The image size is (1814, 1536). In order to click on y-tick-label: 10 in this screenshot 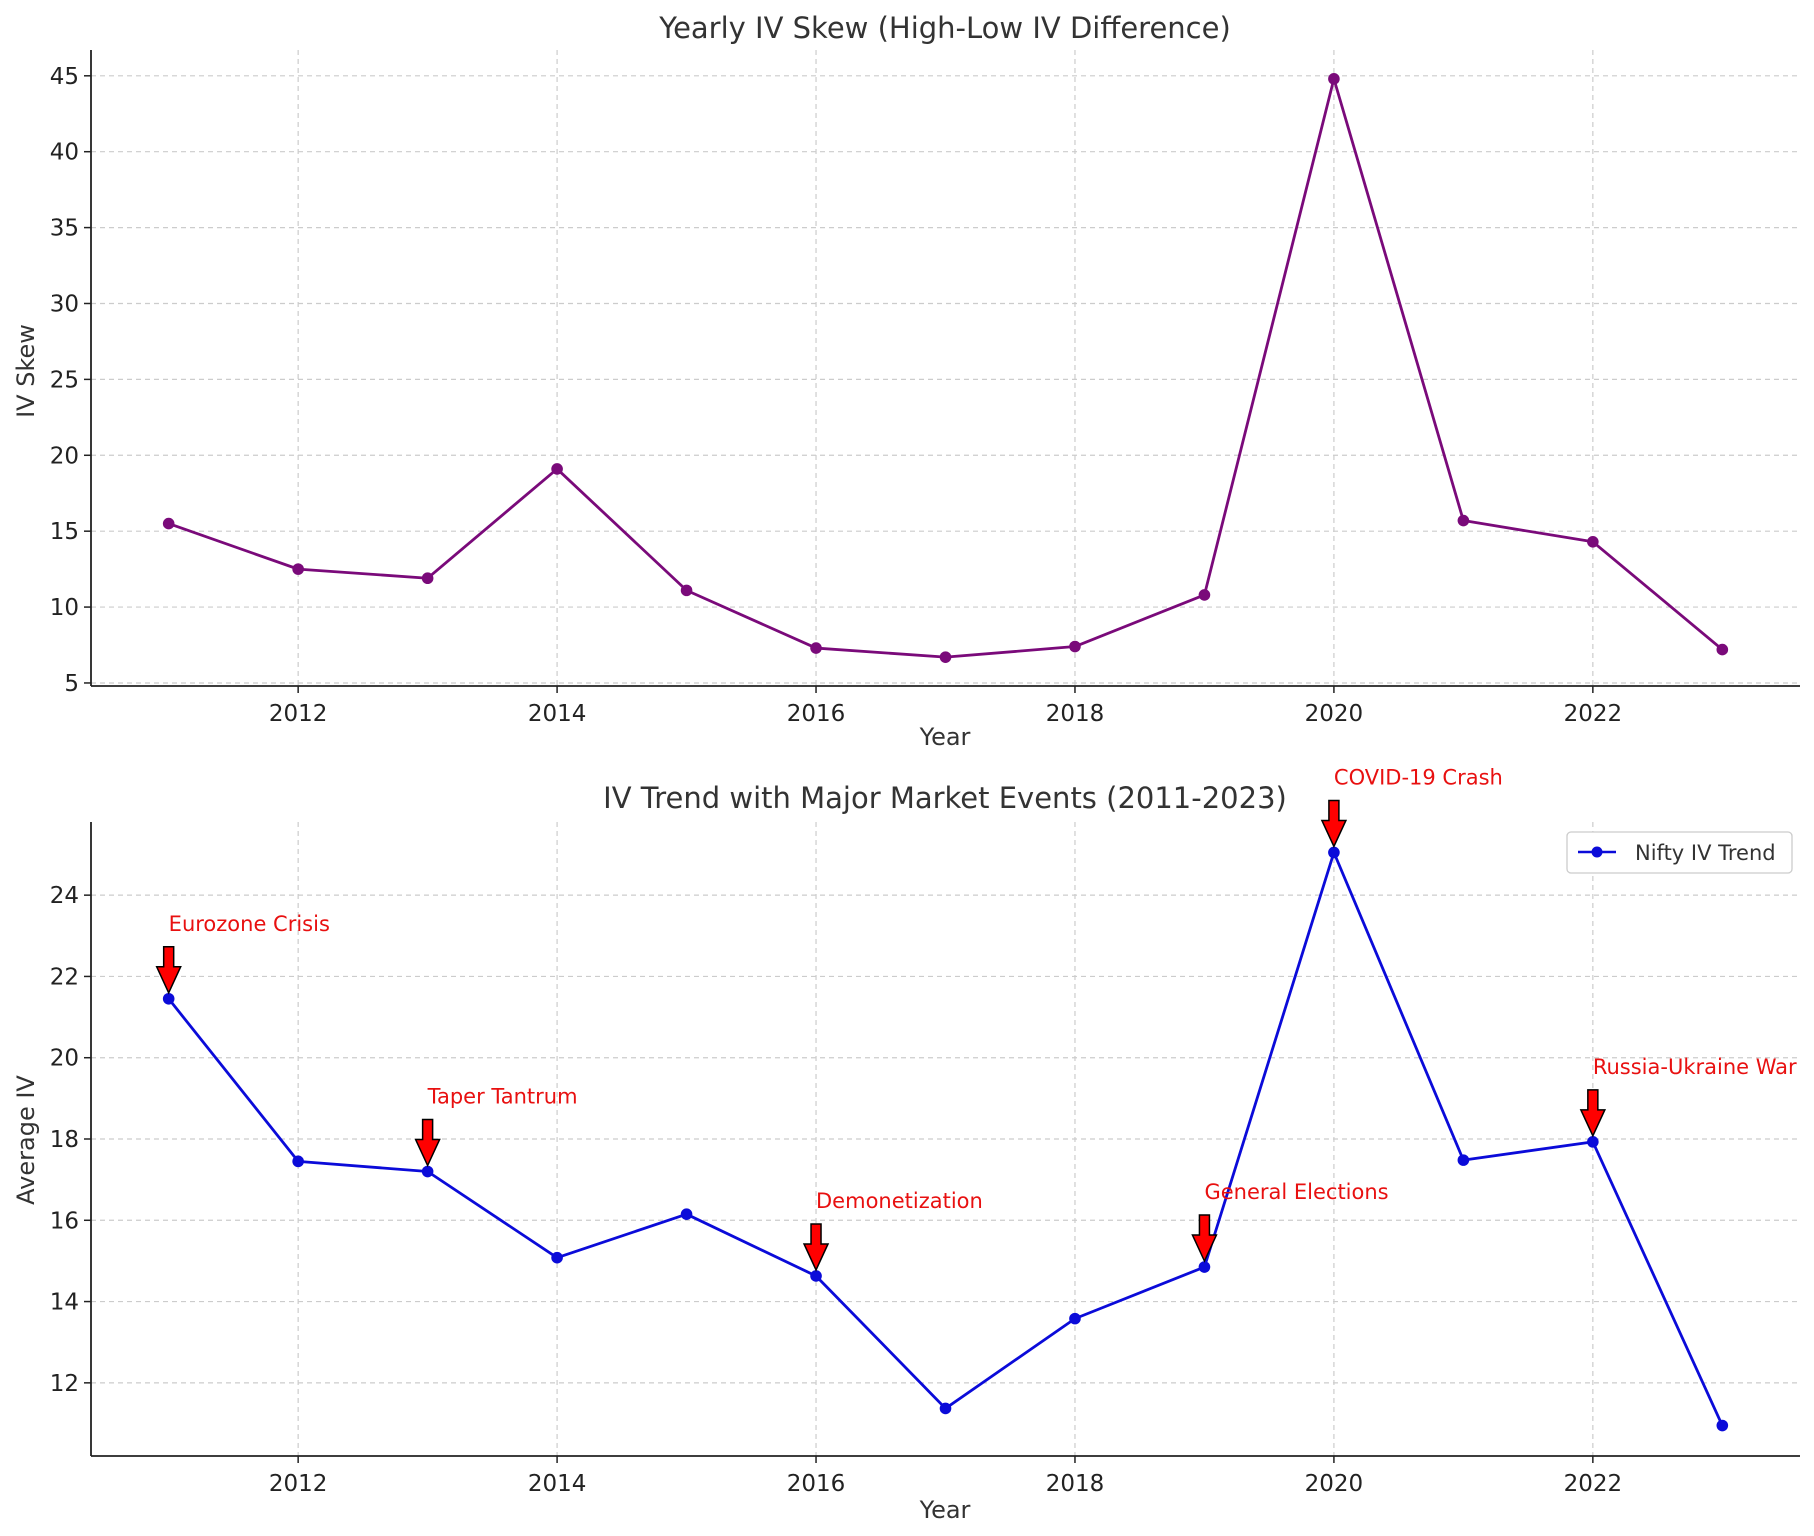, I will do `click(64, 608)`.